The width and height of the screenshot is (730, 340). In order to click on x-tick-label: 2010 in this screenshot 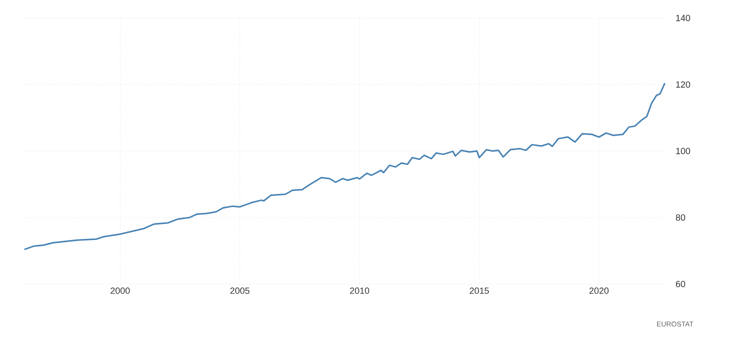, I will do `click(360, 291)`.